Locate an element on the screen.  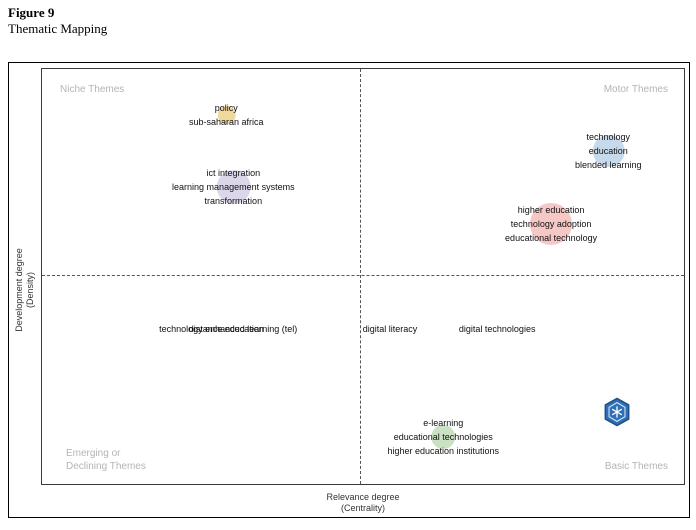
figure-header: Figure 9 Thematic Mapping is located at coordinates (57, 21).